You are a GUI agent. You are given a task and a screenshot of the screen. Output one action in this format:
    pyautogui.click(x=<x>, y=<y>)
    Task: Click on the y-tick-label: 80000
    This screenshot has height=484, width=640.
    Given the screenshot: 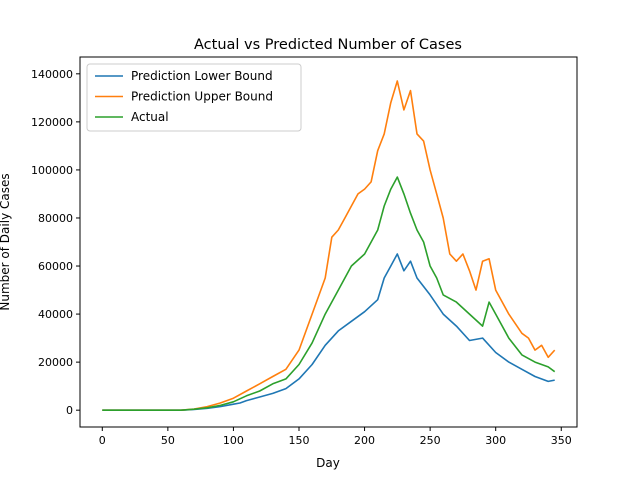 What is the action you would take?
    pyautogui.click(x=55, y=218)
    